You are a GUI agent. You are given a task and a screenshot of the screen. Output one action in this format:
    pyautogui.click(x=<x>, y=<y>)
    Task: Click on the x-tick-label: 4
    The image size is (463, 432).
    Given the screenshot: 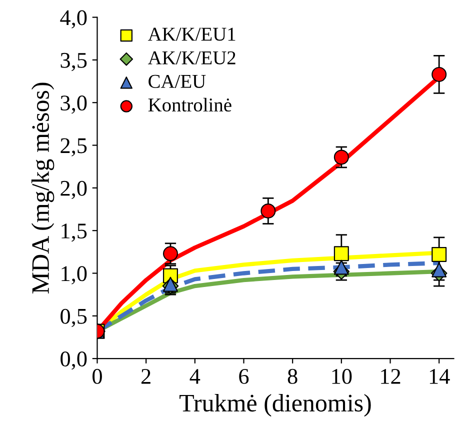 What is the action you would take?
    pyautogui.click(x=195, y=376)
    